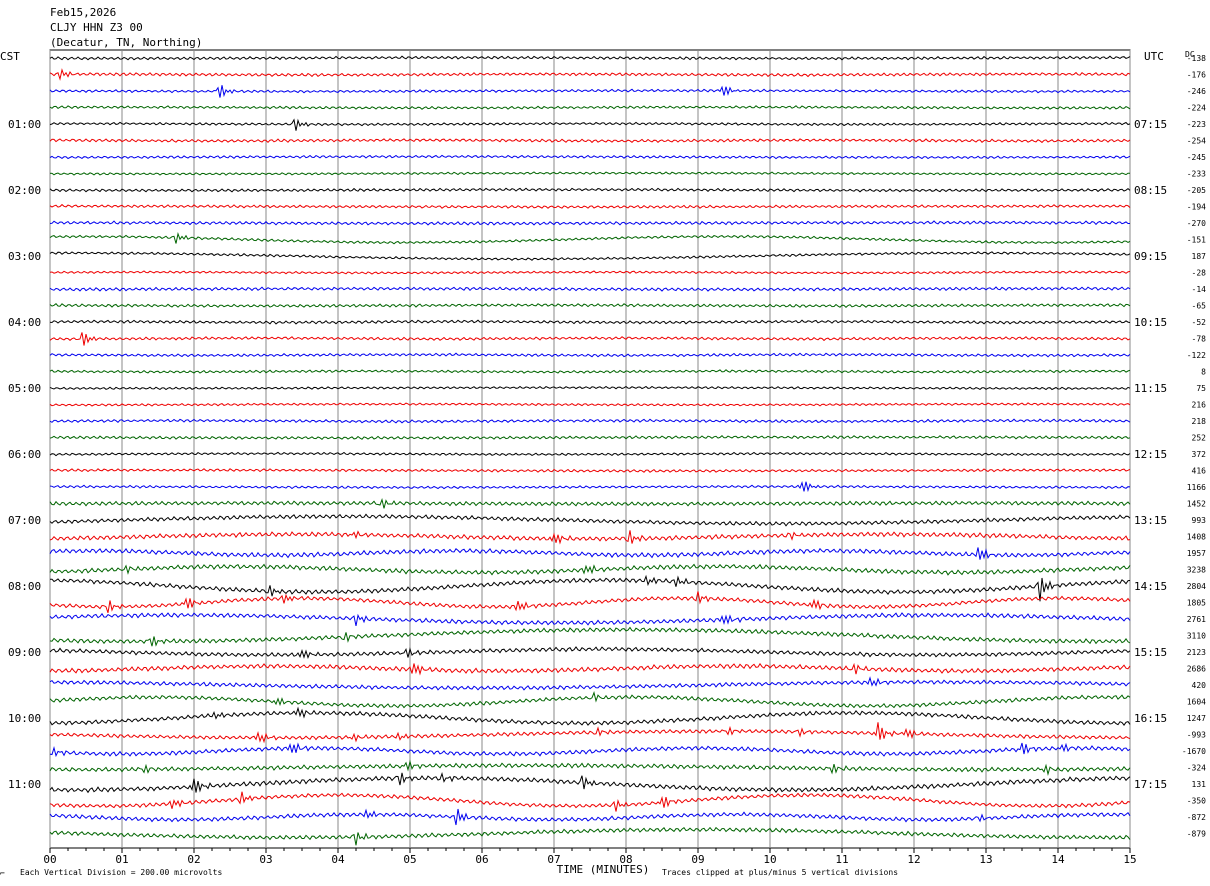 This screenshot has height=886, width=1210. I want to click on x-tick-label: 06, so click(481, 859).